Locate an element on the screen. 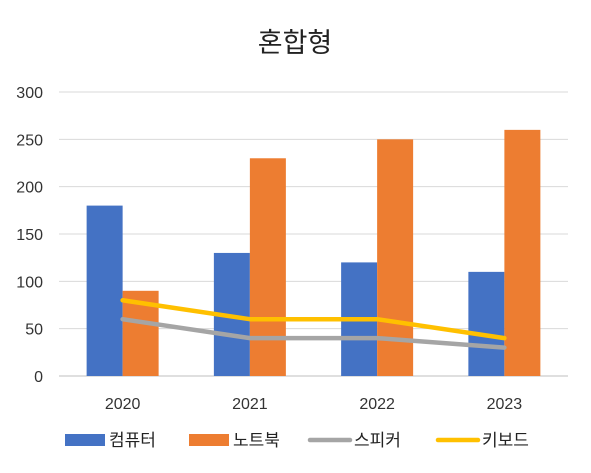 This screenshot has height=473, width=591. y-tick-label: 50 is located at coordinates (34, 330).